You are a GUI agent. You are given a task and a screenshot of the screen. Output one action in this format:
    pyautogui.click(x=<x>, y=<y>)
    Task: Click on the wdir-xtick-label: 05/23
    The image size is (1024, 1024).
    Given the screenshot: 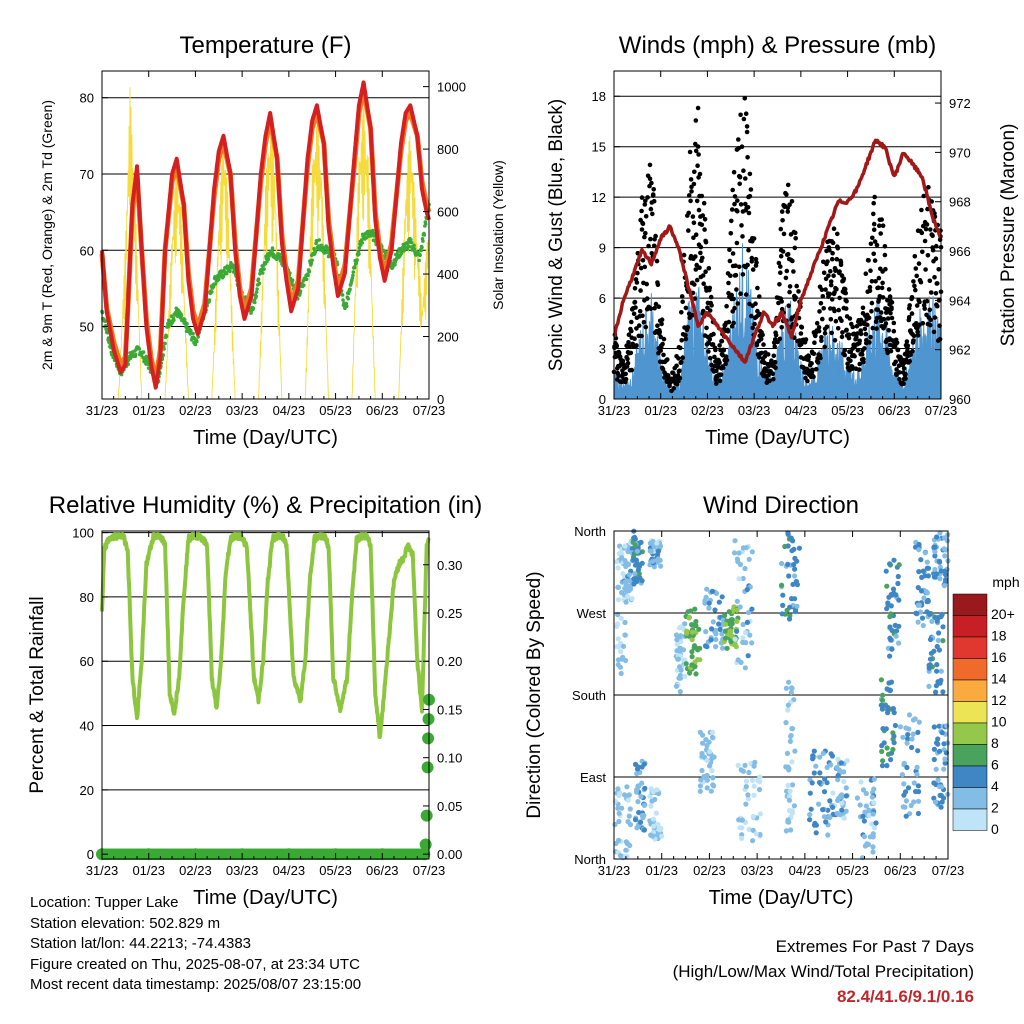 What is the action you would take?
    pyautogui.click(x=852, y=870)
    